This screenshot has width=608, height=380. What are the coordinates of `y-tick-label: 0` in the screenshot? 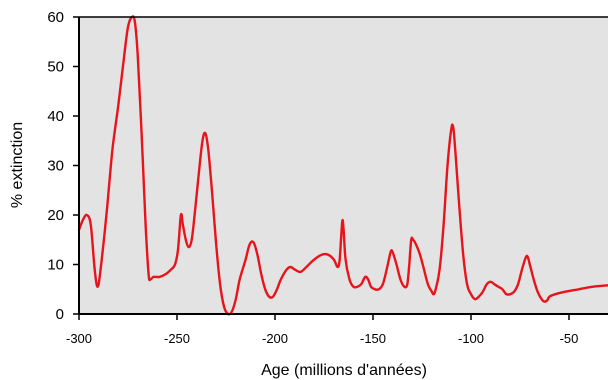 It's located at (60, 314).